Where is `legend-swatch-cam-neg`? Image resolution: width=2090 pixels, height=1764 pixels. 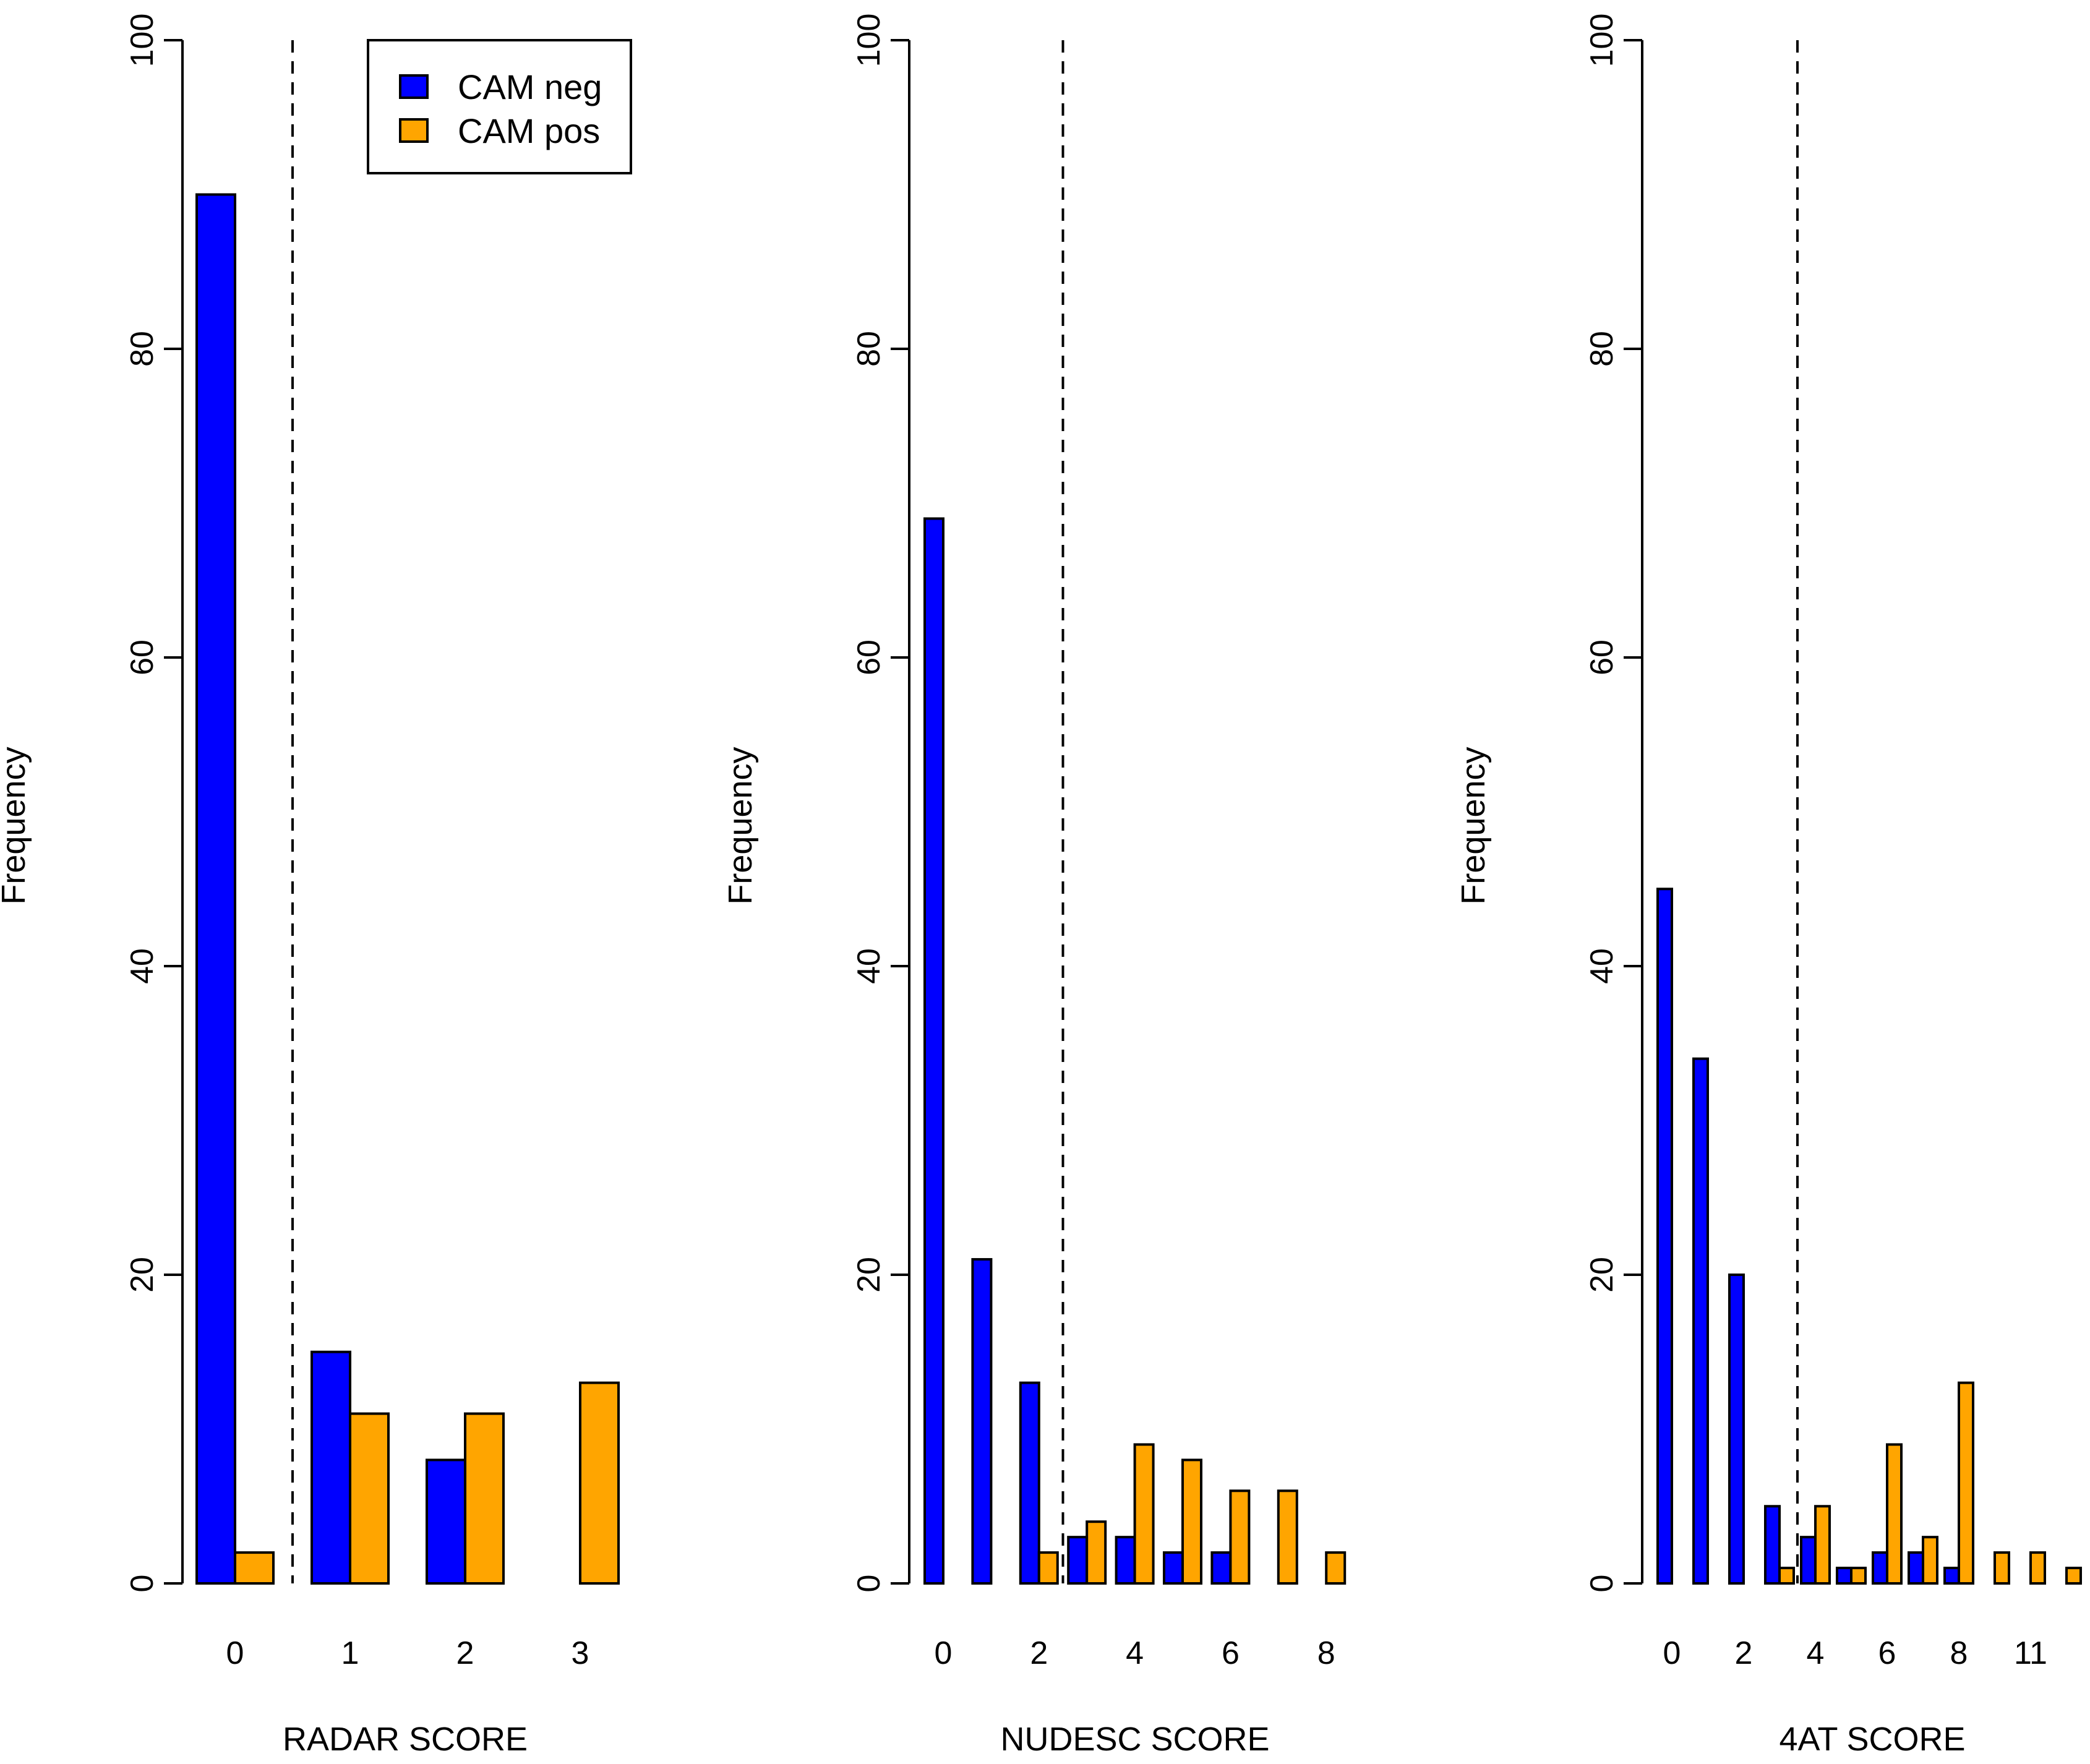
legend-swatch-cam-neg is located at coordinates (414, 86).